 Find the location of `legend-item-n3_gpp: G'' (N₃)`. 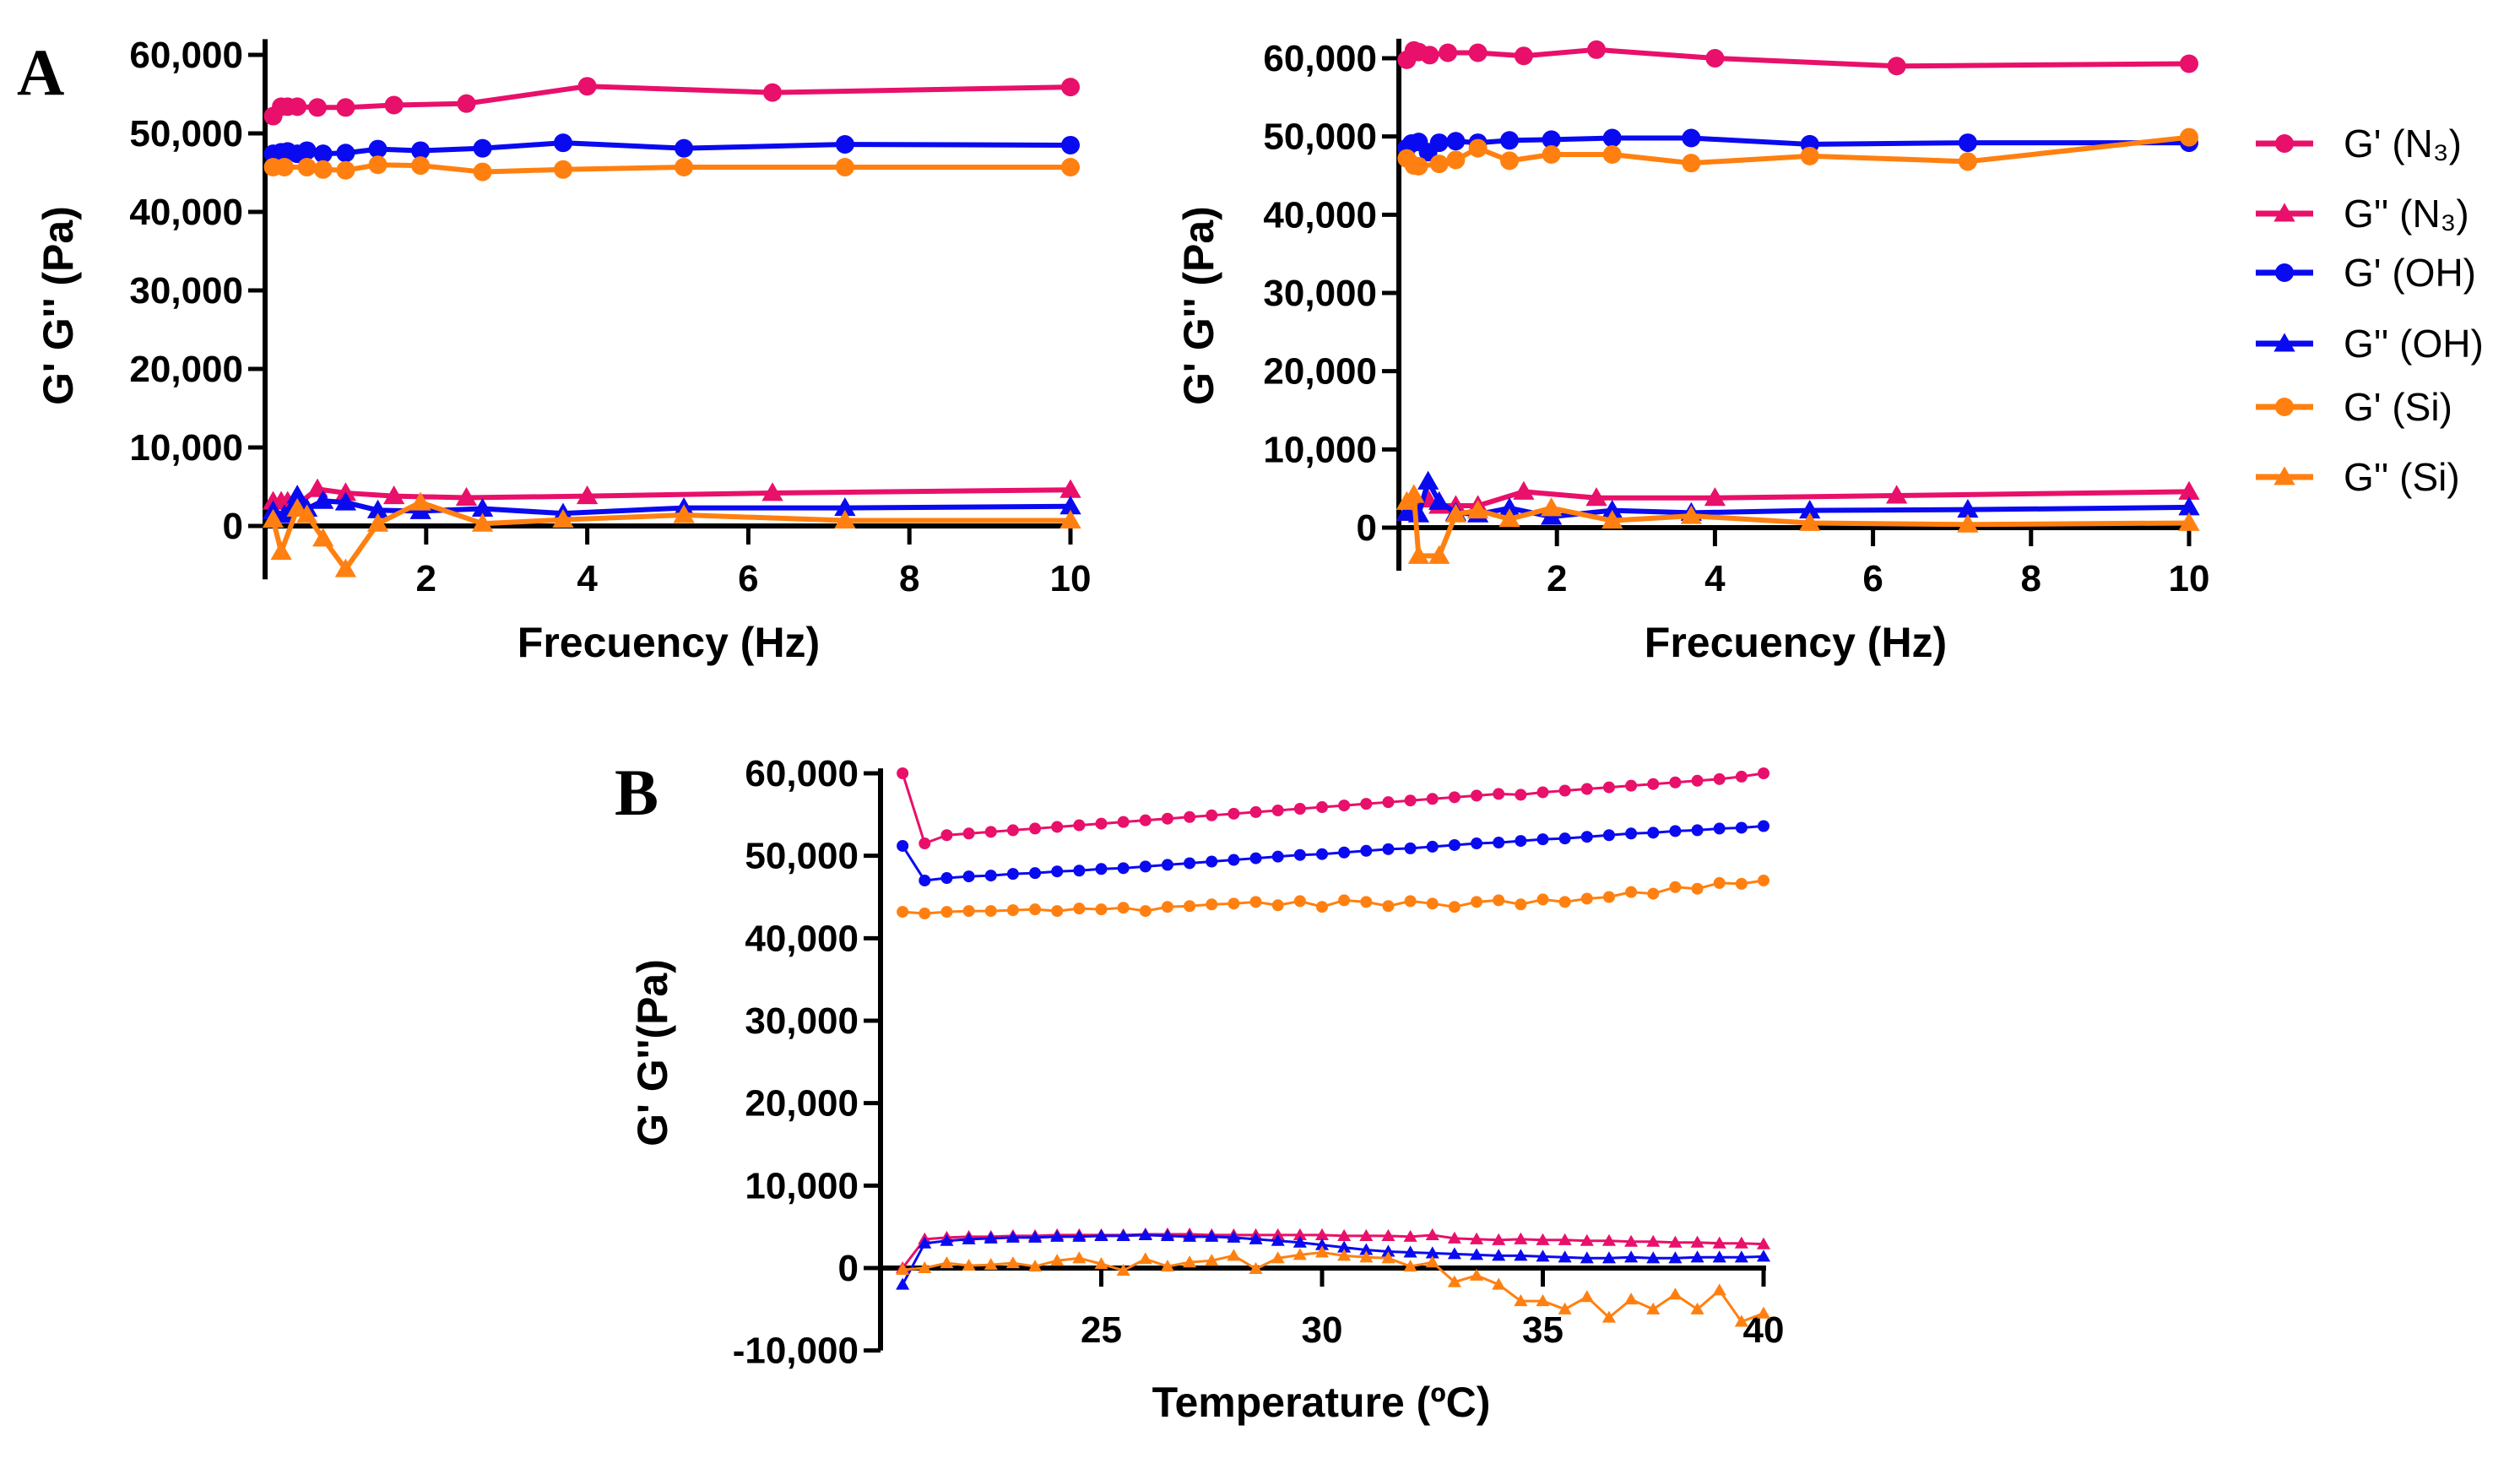

legend-item-n3_gpp: G'' (N₃) is located at coordinates (2362, 214).